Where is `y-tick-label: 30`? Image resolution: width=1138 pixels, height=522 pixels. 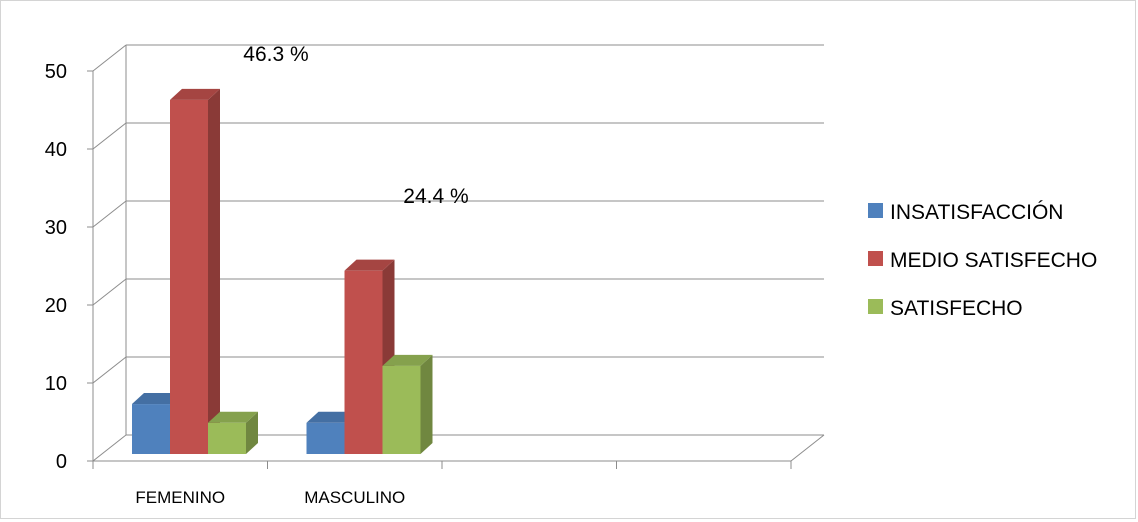 y-tick-label: 30 is located at coordinates (56, 228).